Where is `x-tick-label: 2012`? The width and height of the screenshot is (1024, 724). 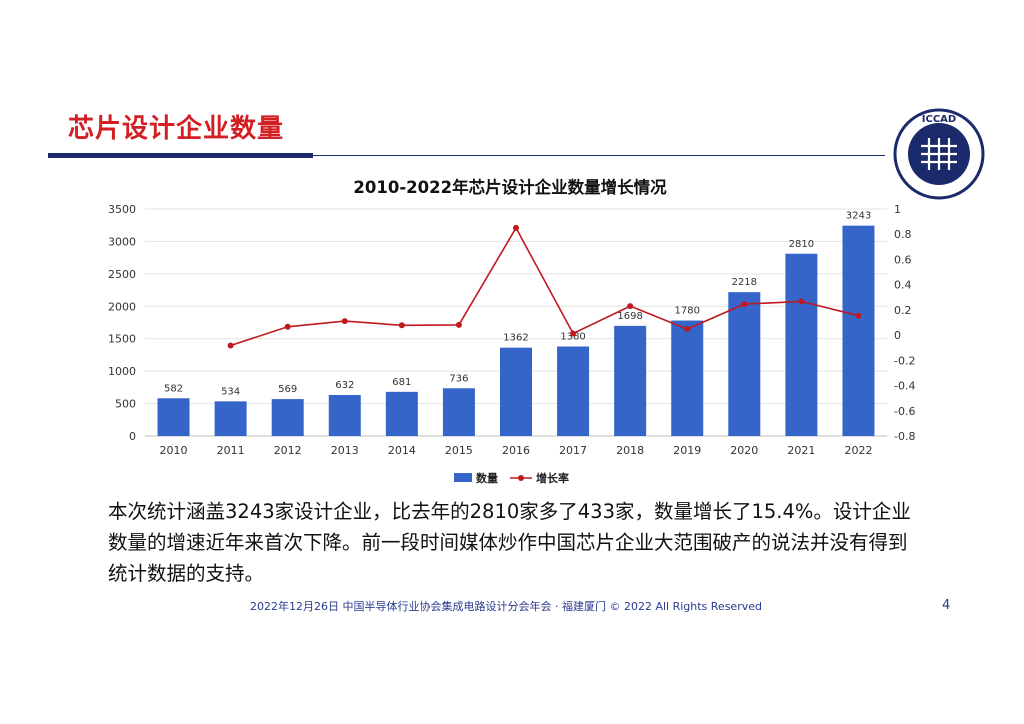
x-tick-label: 2012 is located at coordinates (288, 450).